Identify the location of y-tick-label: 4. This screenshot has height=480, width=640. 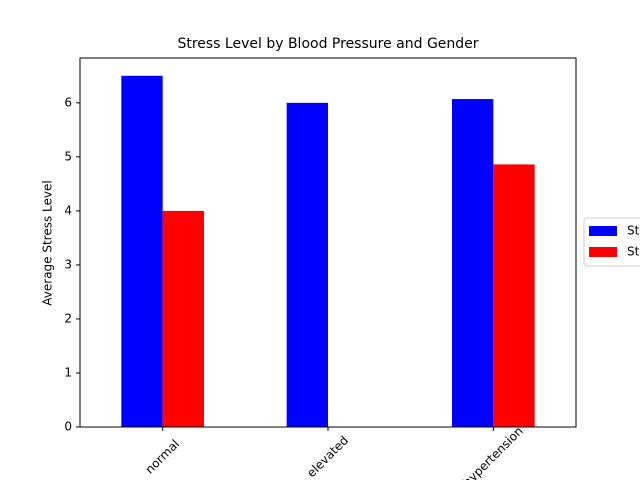
(68, 210).